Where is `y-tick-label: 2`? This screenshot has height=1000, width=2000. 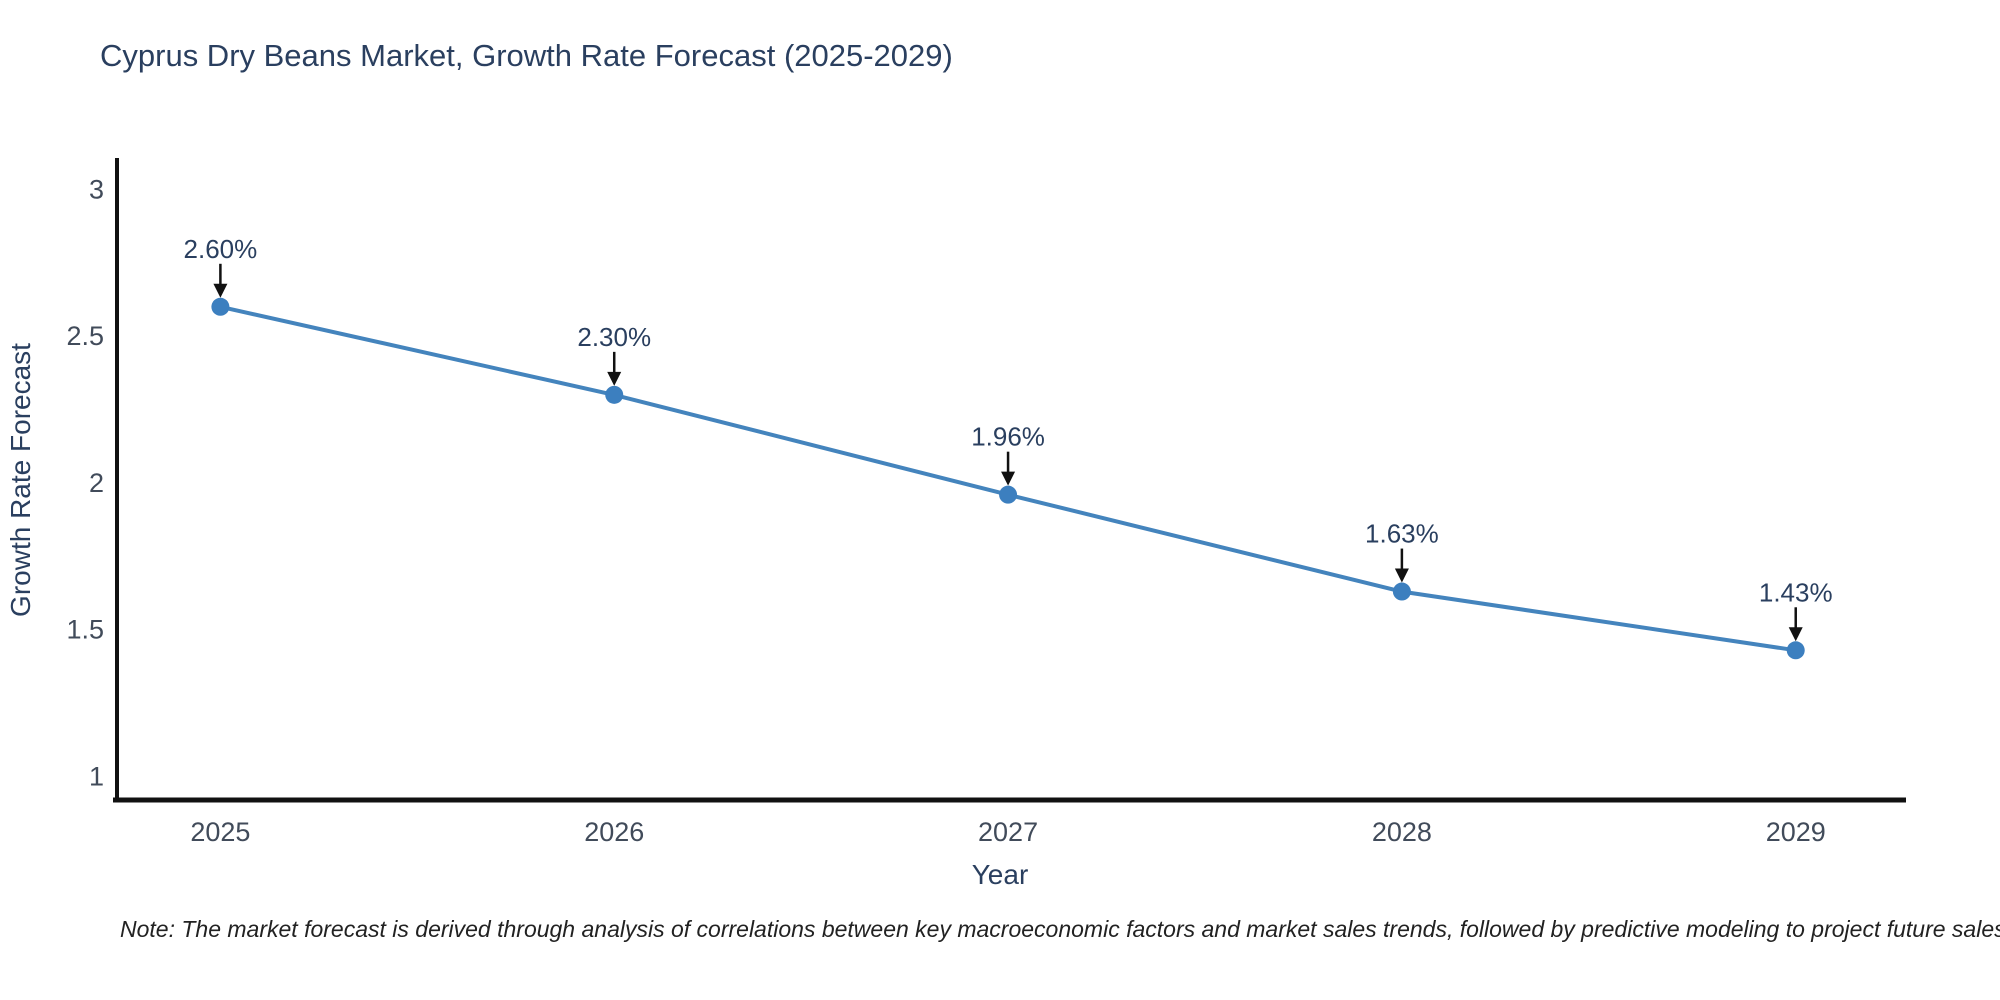
y-tick-label: 2 is located at coordinates (96, 483).